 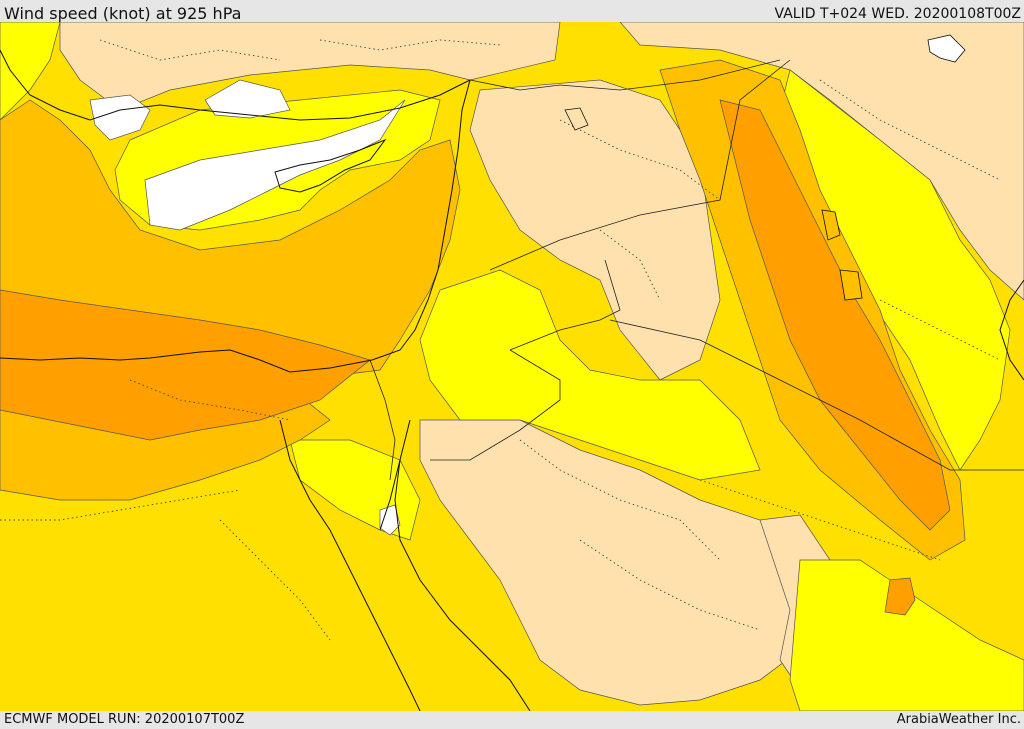 I want to click on lake-tharthar, so click(x=576, y=119).